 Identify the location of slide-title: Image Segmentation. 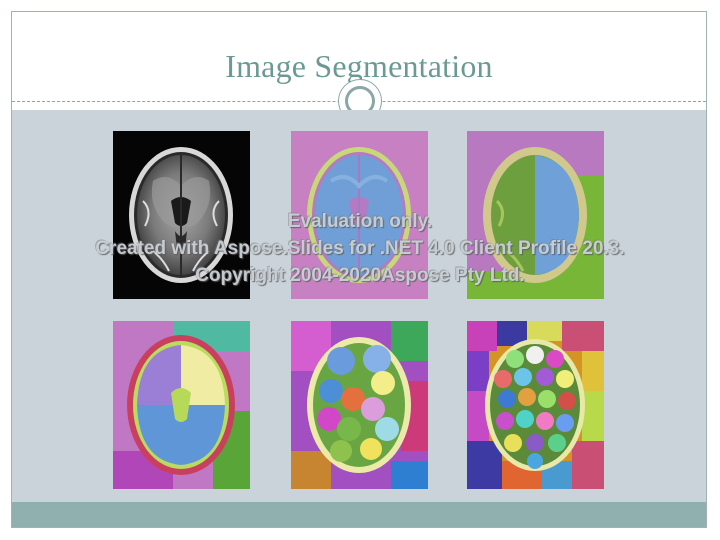
(359, 66).